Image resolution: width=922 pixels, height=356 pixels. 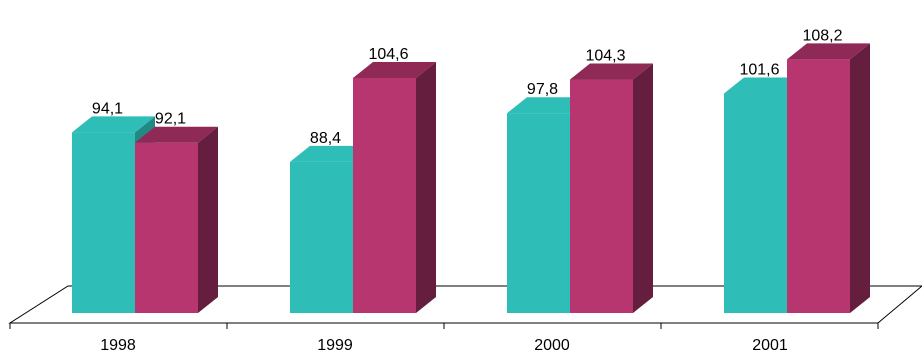 What do you see at coordinates (118, 345) in the screenshot?
I see `x-tick-label: 1998` at bounding box center [118, 345].